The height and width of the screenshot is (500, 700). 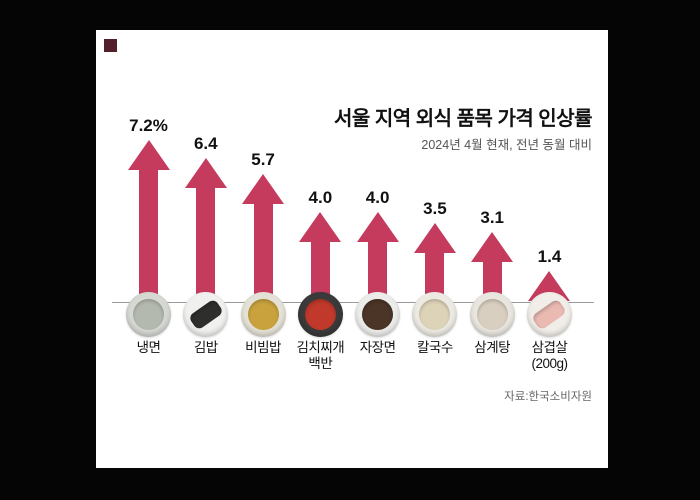 What do you see at coordinates (263, 347) in the screenshot?
I see `category-label: 비빔밥` at bounding box center [263, 347].